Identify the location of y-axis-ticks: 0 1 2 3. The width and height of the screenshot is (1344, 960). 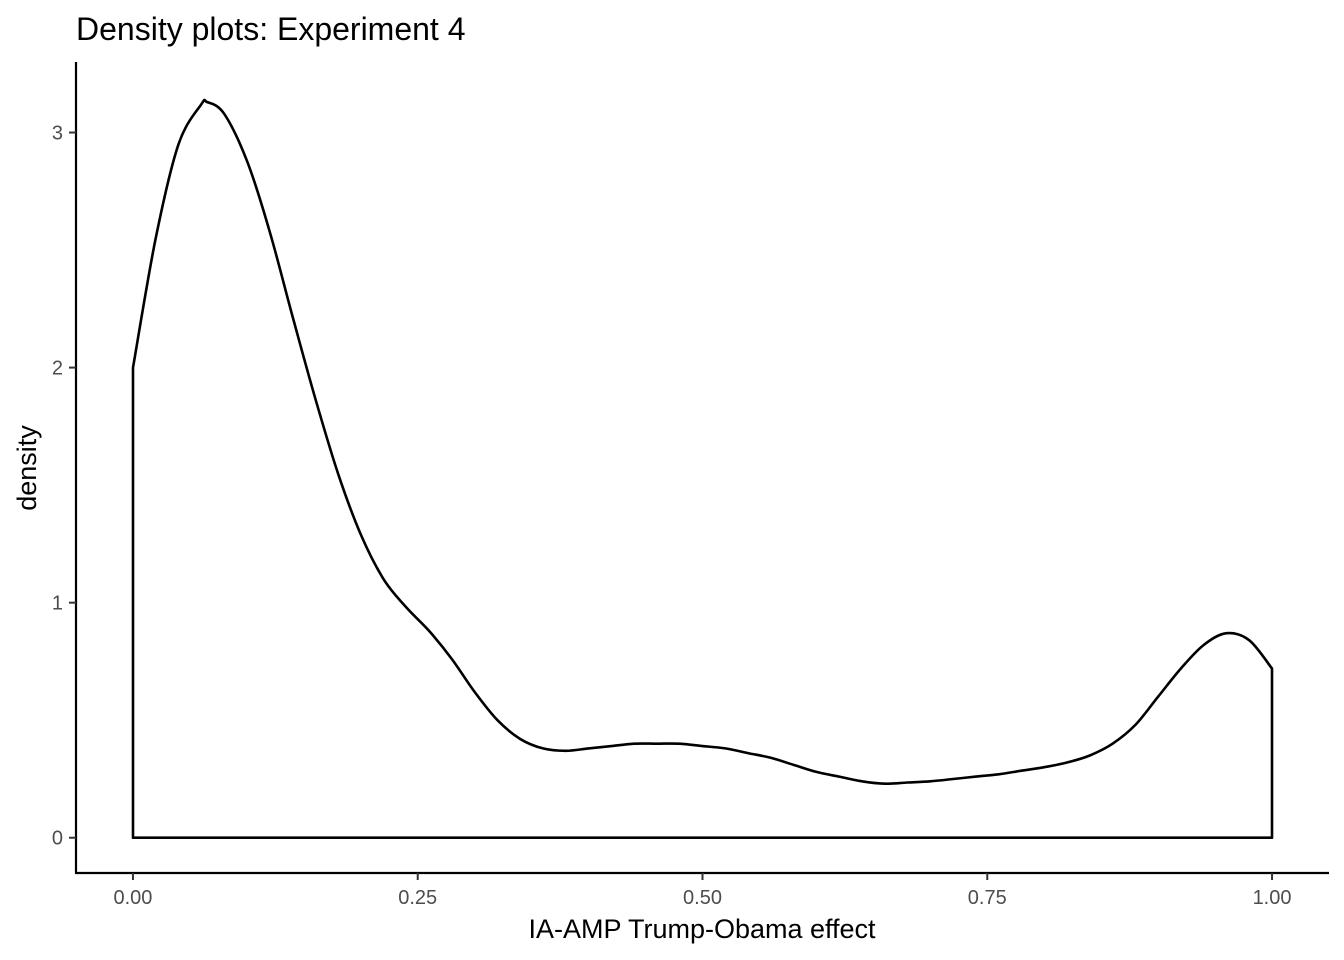
(64, 486).